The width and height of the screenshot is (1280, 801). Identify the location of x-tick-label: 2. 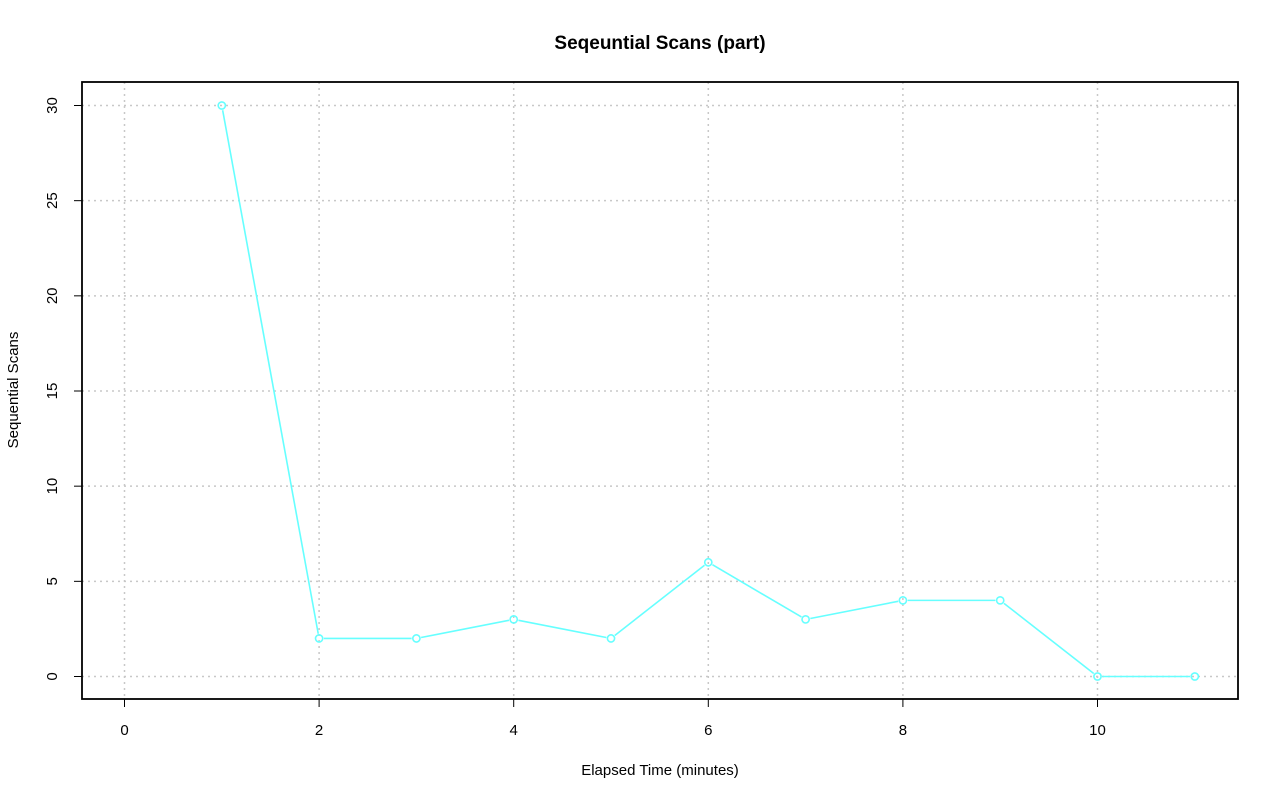
(319, 730).